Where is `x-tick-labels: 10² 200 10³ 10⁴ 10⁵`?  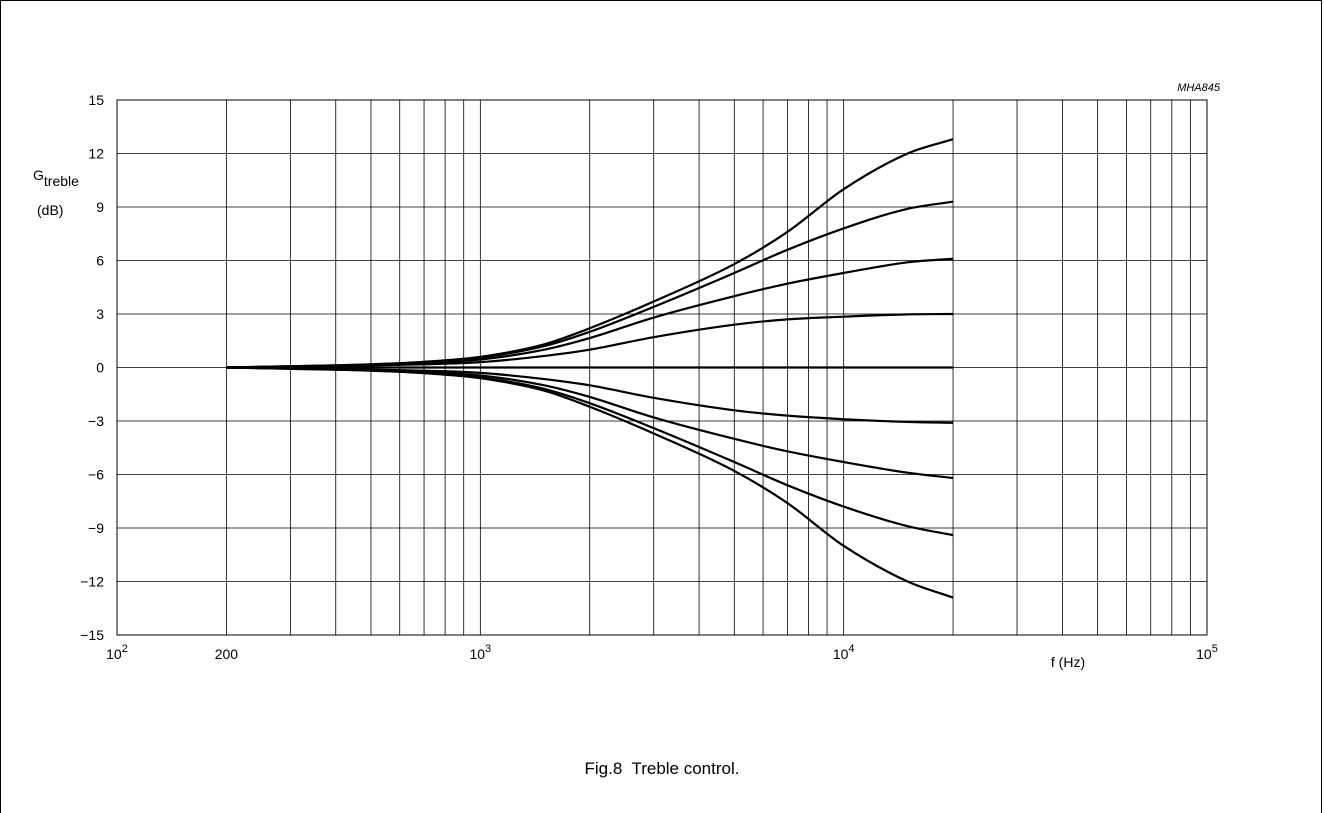 x-tick-labels: 10² 200 10³ 10⁴ 10⁵ is located at coordinates (662, 652).